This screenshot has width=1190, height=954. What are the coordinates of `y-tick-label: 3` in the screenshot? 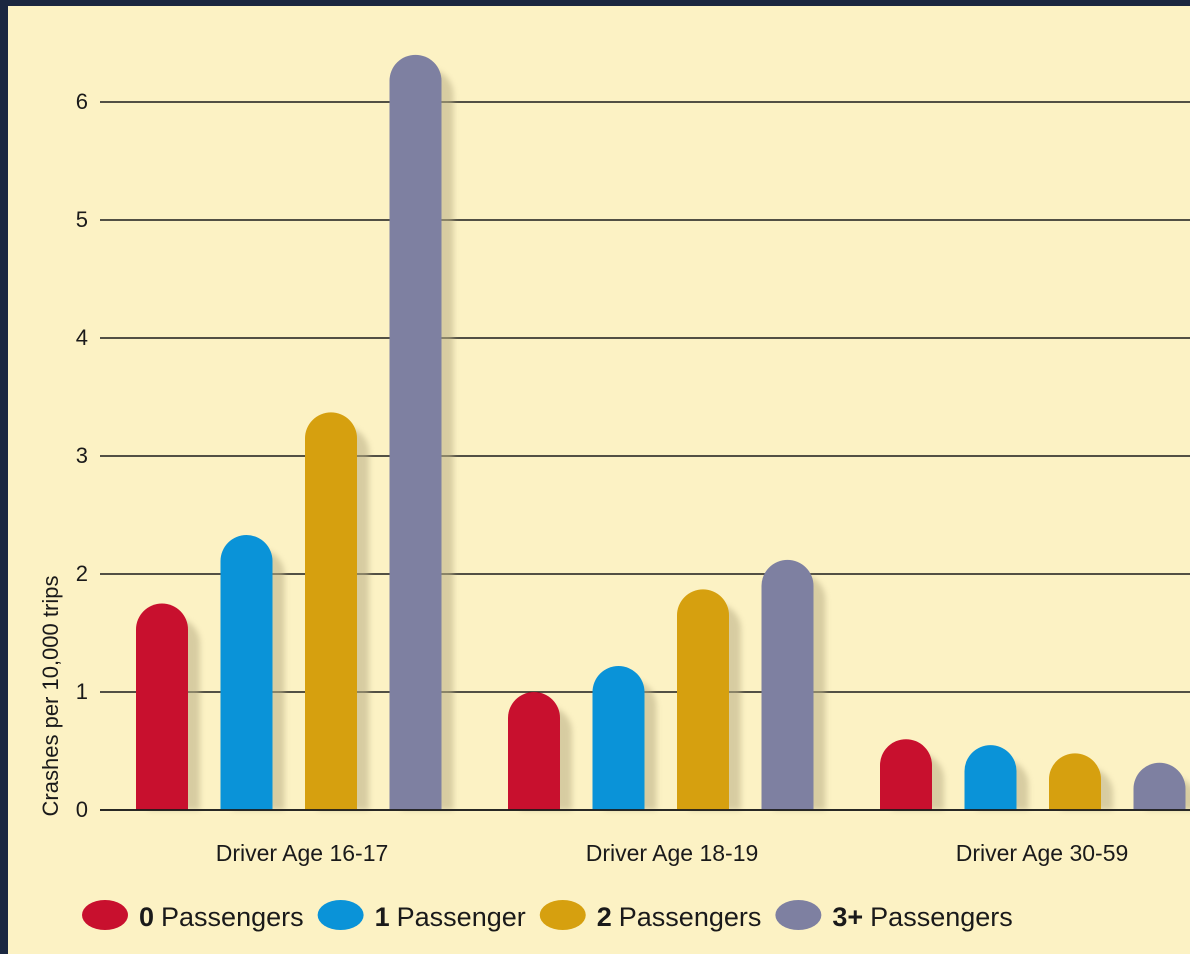 It's located at (82, 455).